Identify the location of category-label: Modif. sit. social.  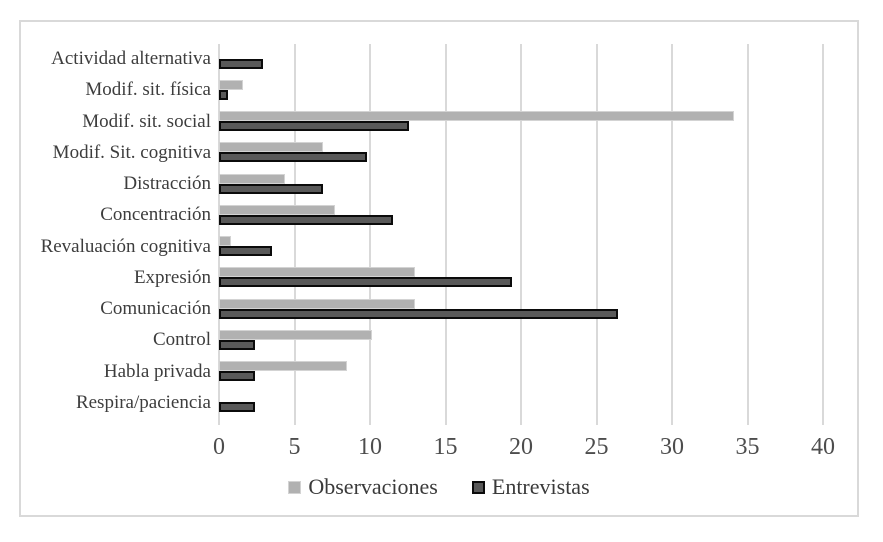
(146, 121).